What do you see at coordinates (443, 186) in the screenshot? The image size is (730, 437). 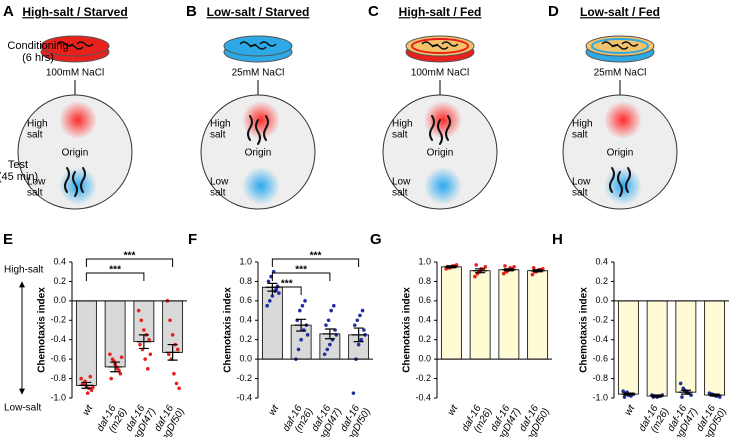 I see `low-salt-spot` at bounding box center [443, 186].